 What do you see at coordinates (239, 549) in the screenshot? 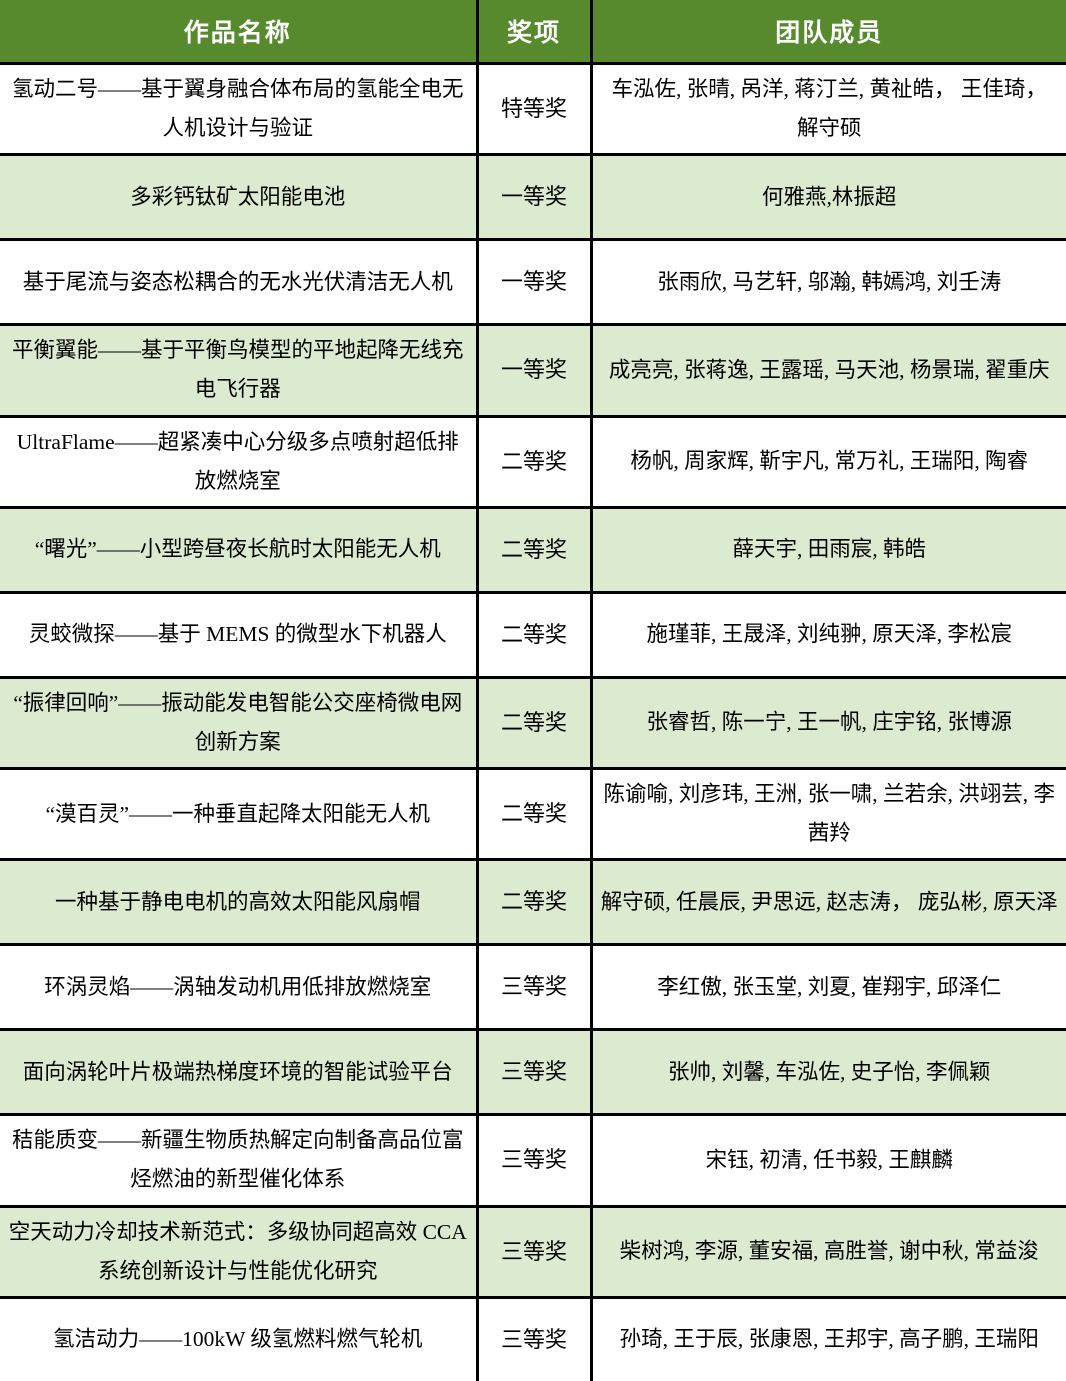
I see `work-name-cell: “曙光”——小型跨昼夜长航时太阳能无人机` at bounding box center [239, 549].